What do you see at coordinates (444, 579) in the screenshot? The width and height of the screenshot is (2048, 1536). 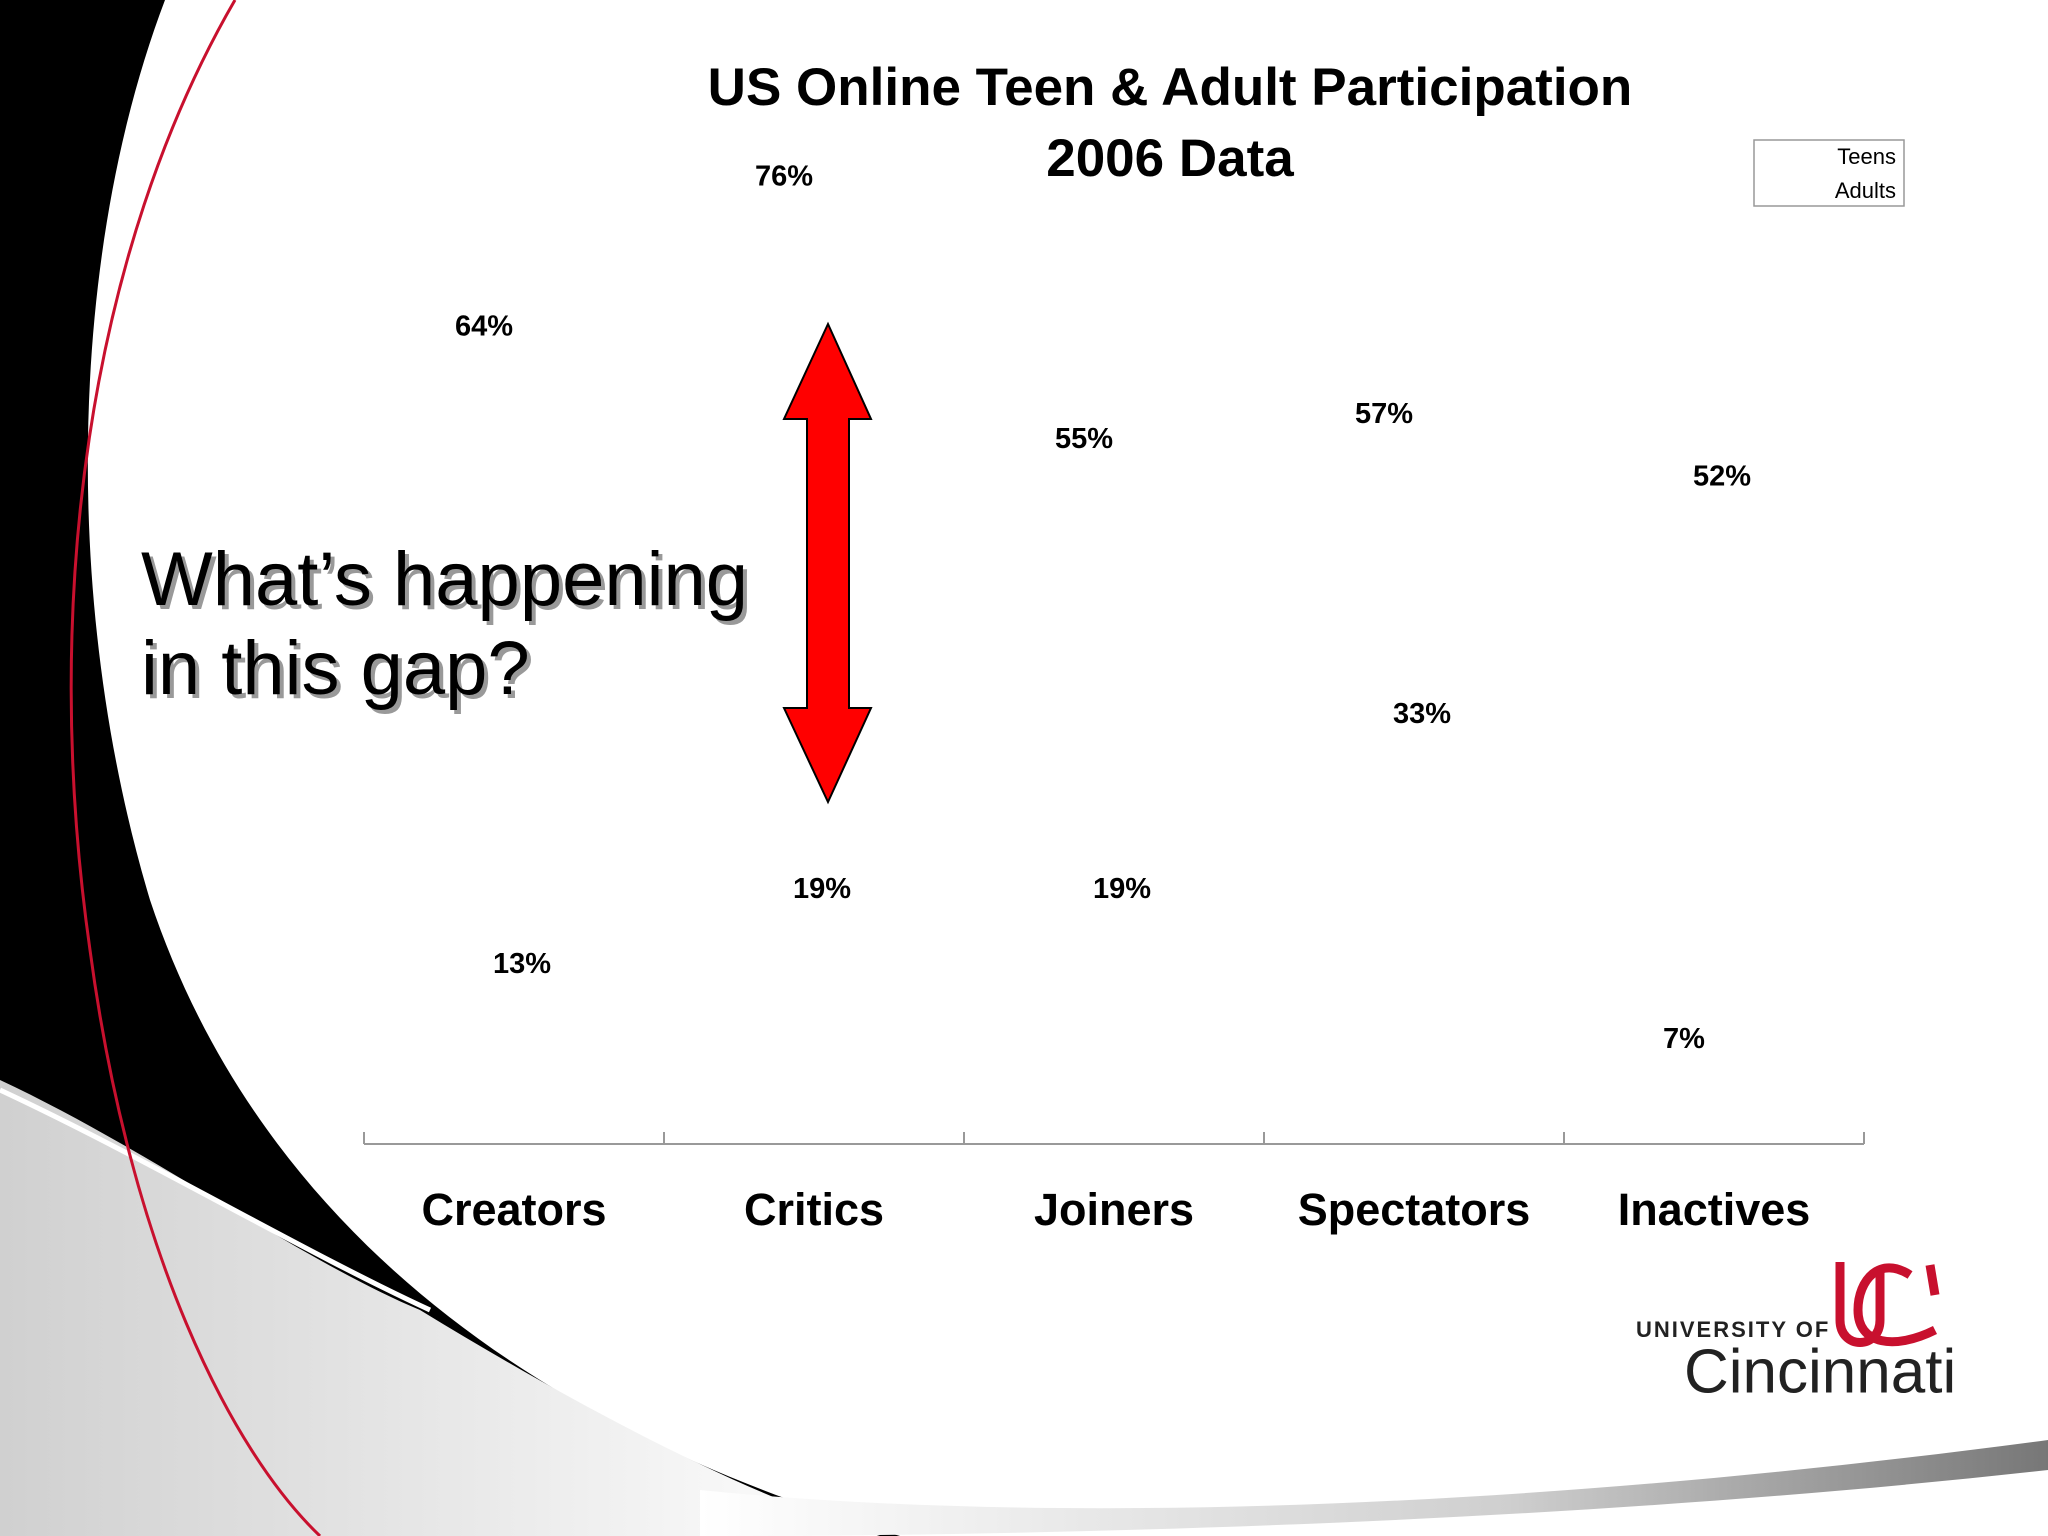 I see `annotation-text: What’s happening` at bounding box center [444, 579].